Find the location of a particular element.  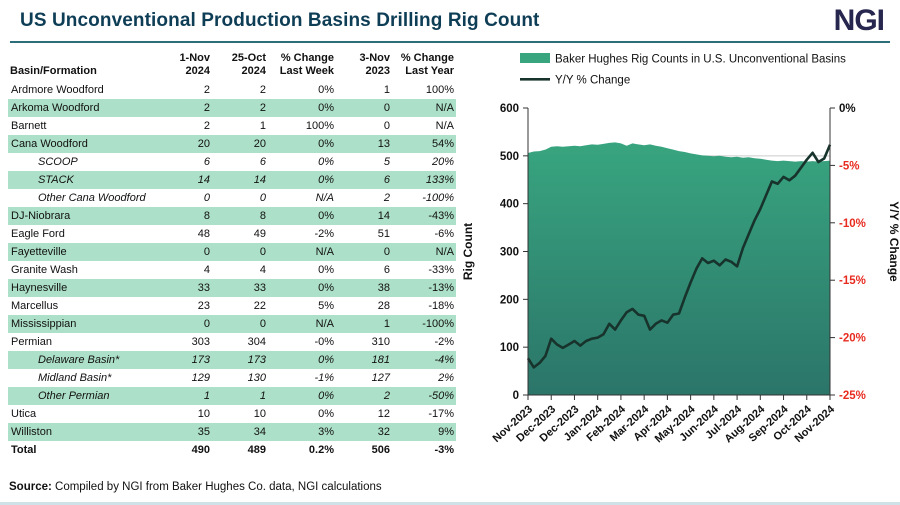

table-row: STACK 14 14 0% 6 133% is located at coordinates (232, 180).